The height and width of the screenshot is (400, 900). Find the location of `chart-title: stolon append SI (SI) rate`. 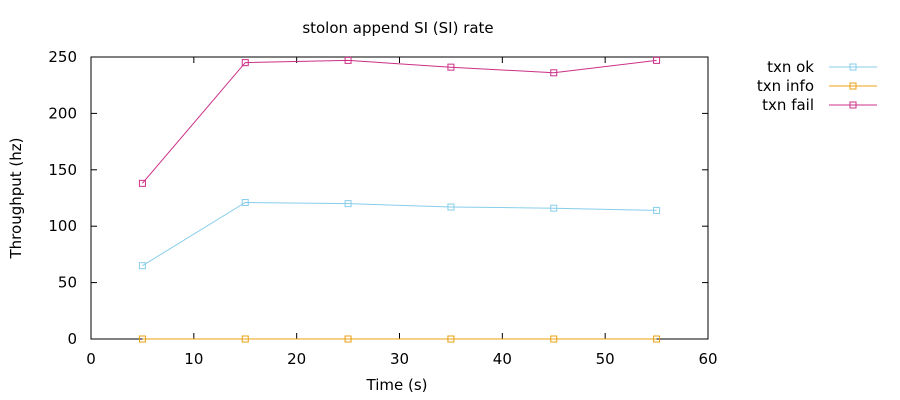

chart-title: stolon append SI (SI) rate is located at coordinates (397, 28).